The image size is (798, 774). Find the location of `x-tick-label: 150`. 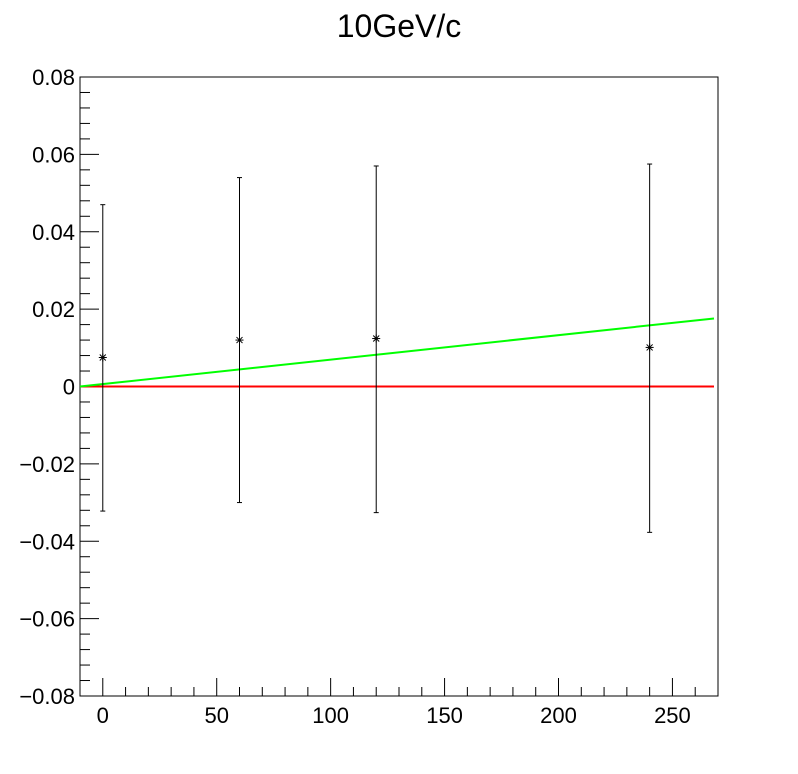

x-tick-label: 150 is located at coordinates (444, 715).